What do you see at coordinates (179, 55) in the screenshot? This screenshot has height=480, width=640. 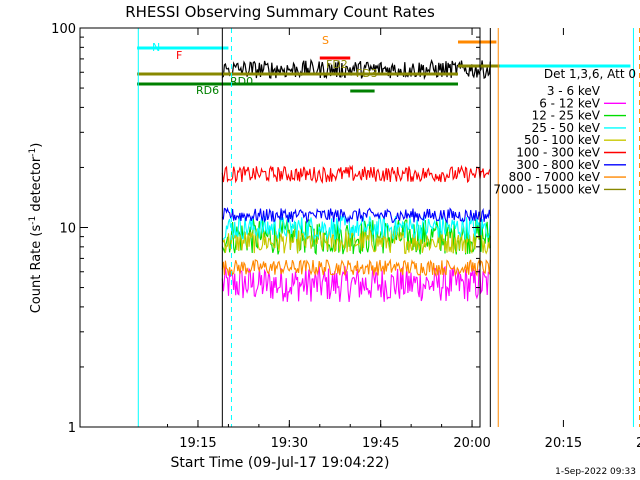 I see `flag-label: F` at bounding box center [179, 55].